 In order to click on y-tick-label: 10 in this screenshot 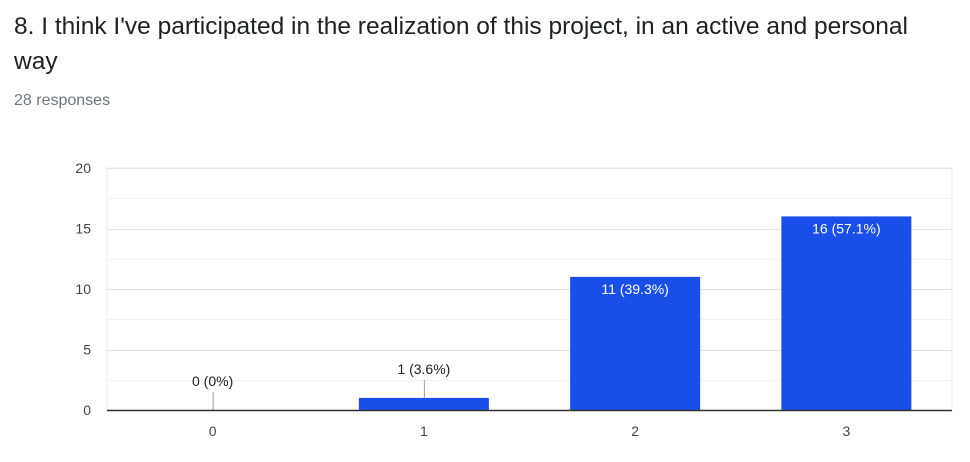, I will do `click(83, 289)`.